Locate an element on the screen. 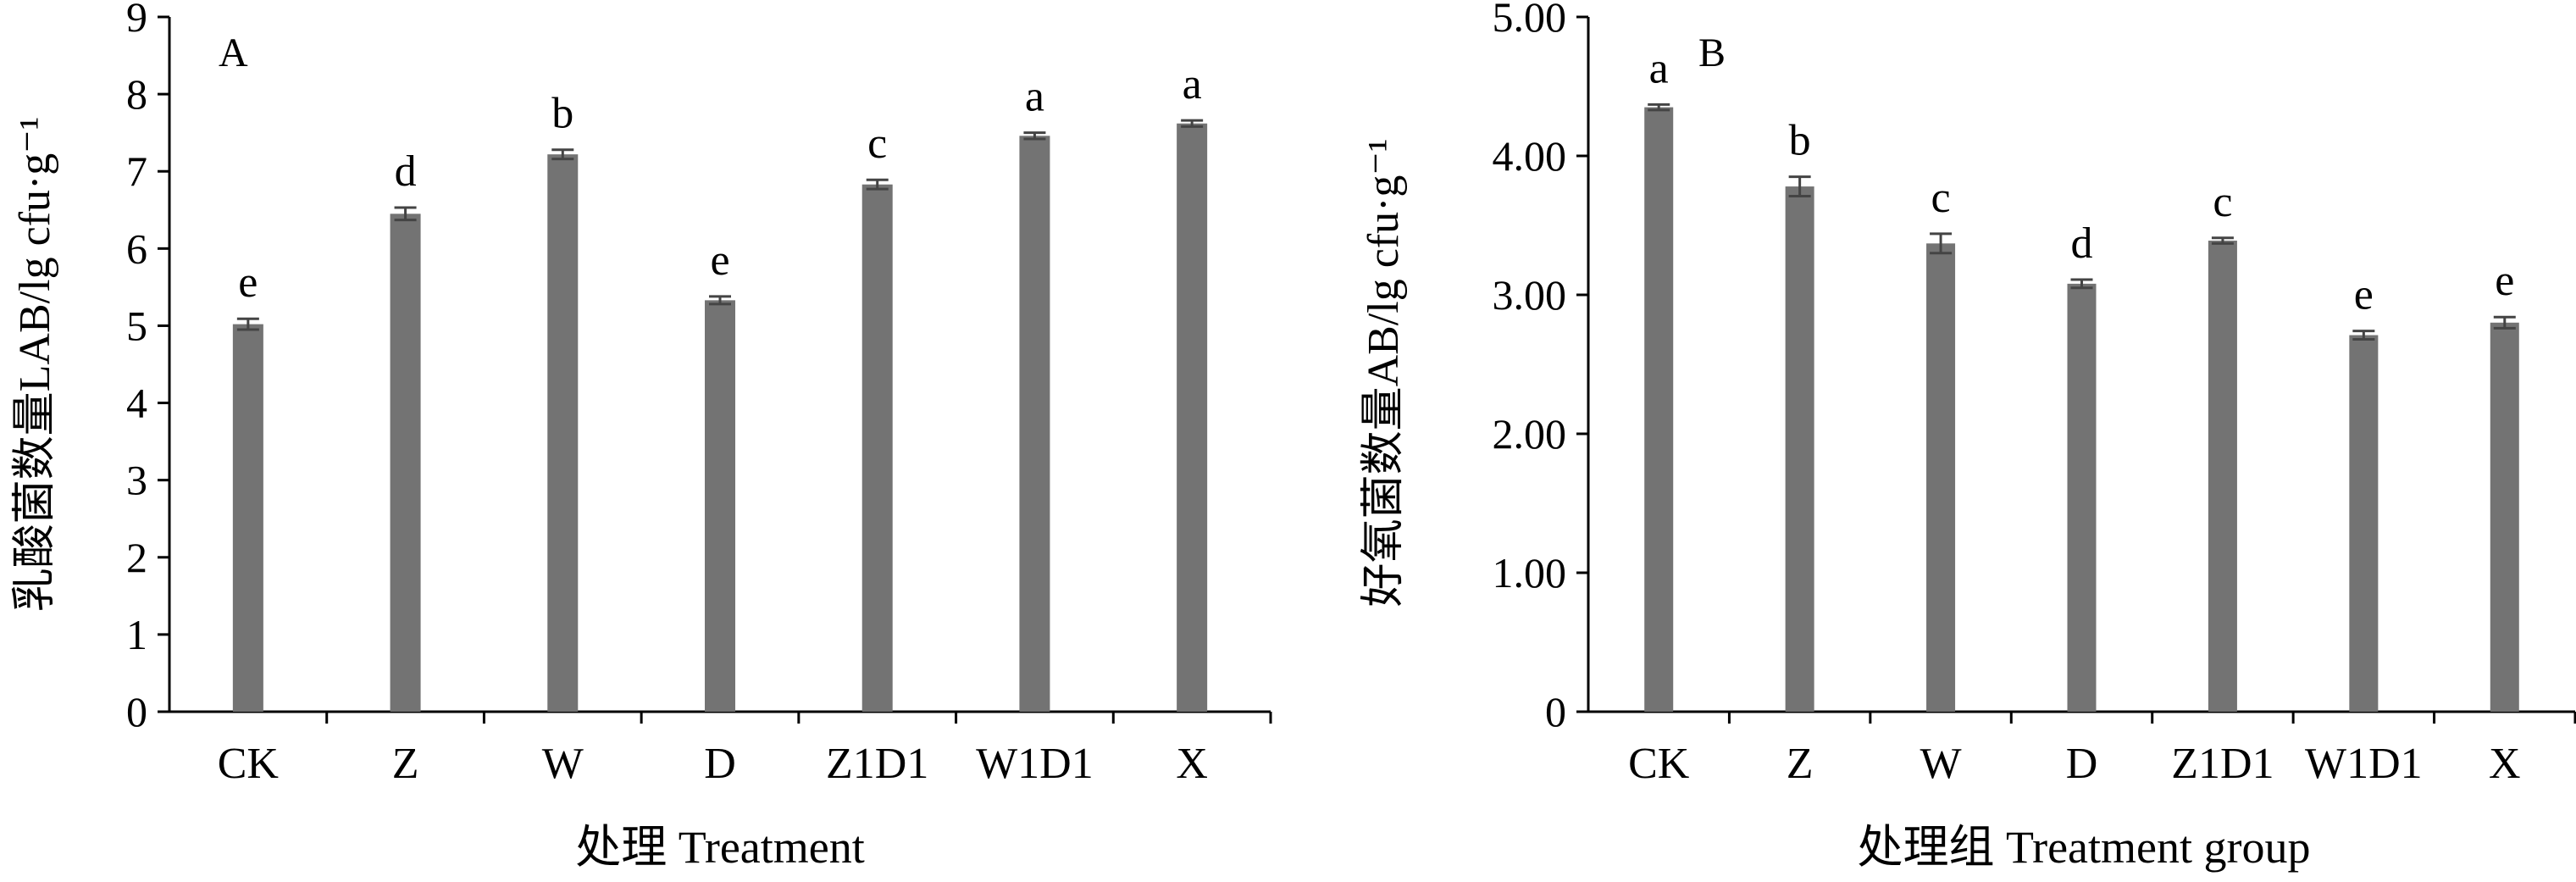  panel-b-y-tick-label: 5.00 is located at coordinates (1530, 20).